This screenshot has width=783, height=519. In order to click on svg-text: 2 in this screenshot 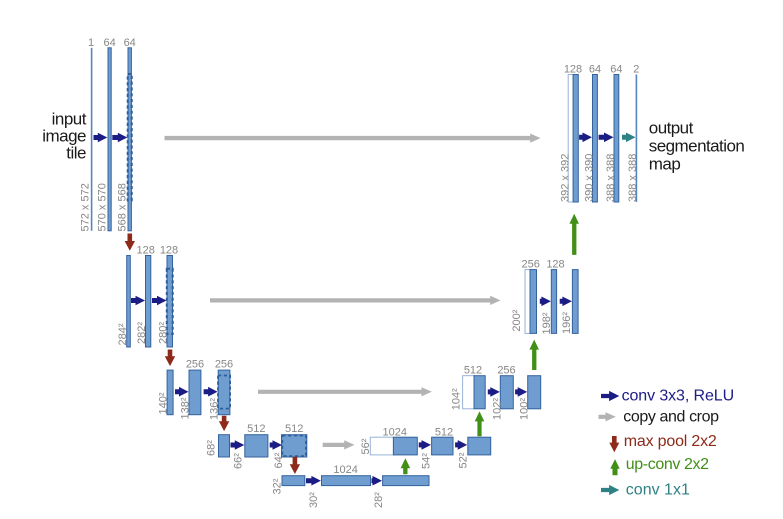, I will do `click(636, 69)`.